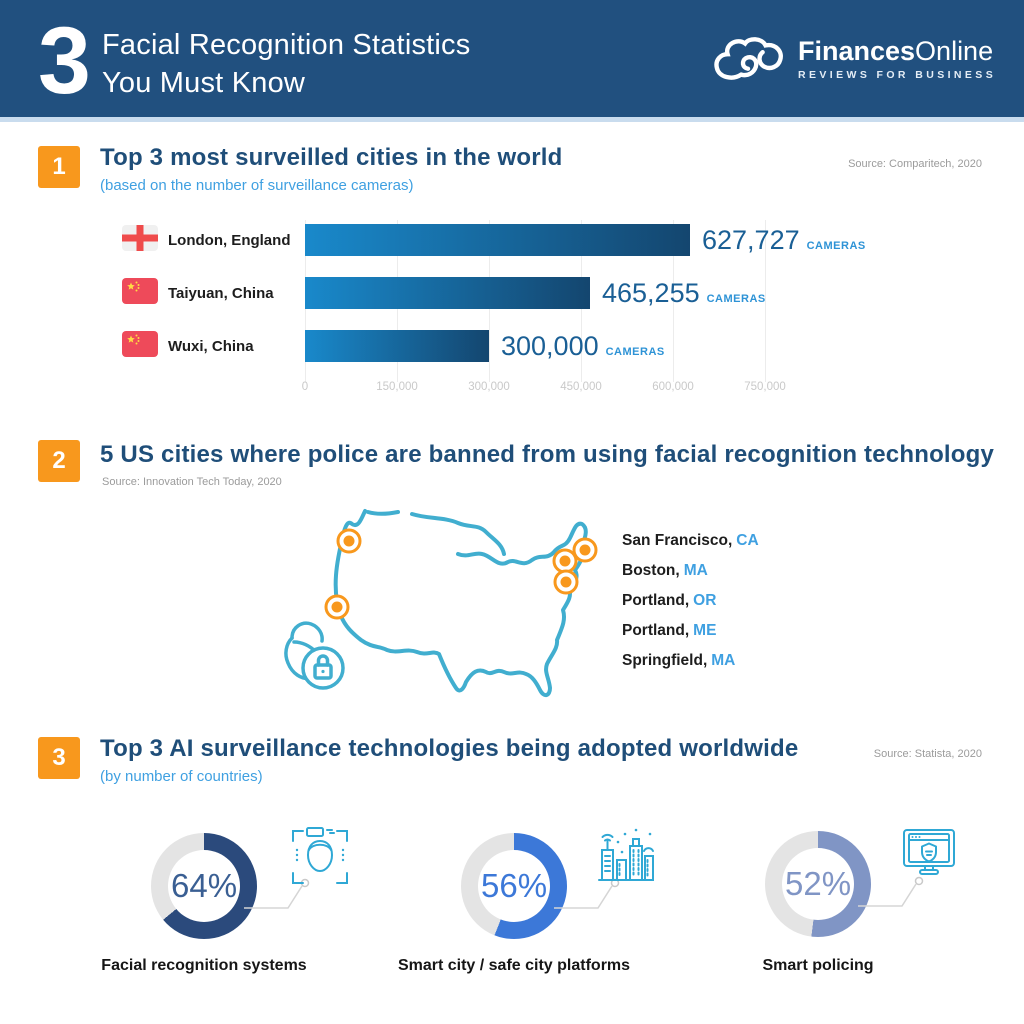 The height and width of the screenshot is (1024, 1024). What do you see at coordinates (915, 164) in the screenshot?
I see `section1-source: Source: Comparitech, 2020` at bounding box center [915, 164].